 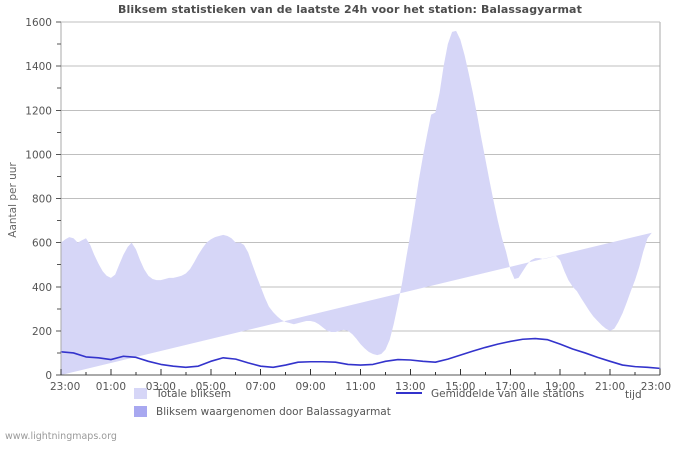 I want to click on x-tick-label: 05:00, so click(x=211, y=387).